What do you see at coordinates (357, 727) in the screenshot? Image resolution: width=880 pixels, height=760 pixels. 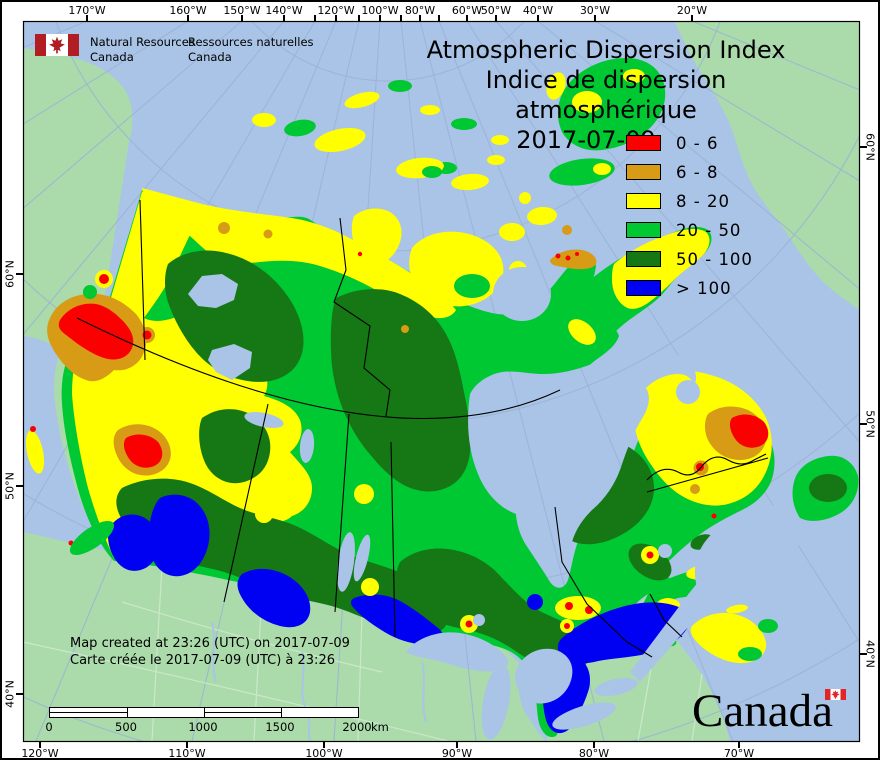 I see `scalebar-value: 2000` at bounding box center [357, 727].